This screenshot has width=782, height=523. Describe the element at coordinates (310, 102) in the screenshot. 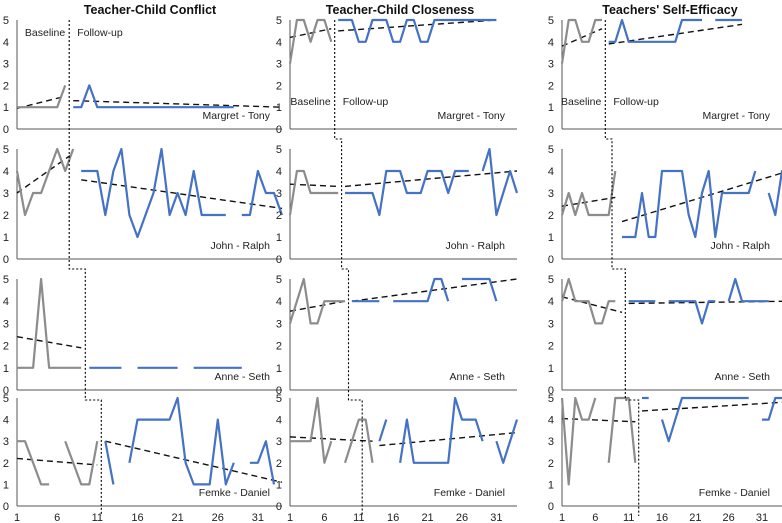

I see `phase-label-baseline: Baseline` at that location.